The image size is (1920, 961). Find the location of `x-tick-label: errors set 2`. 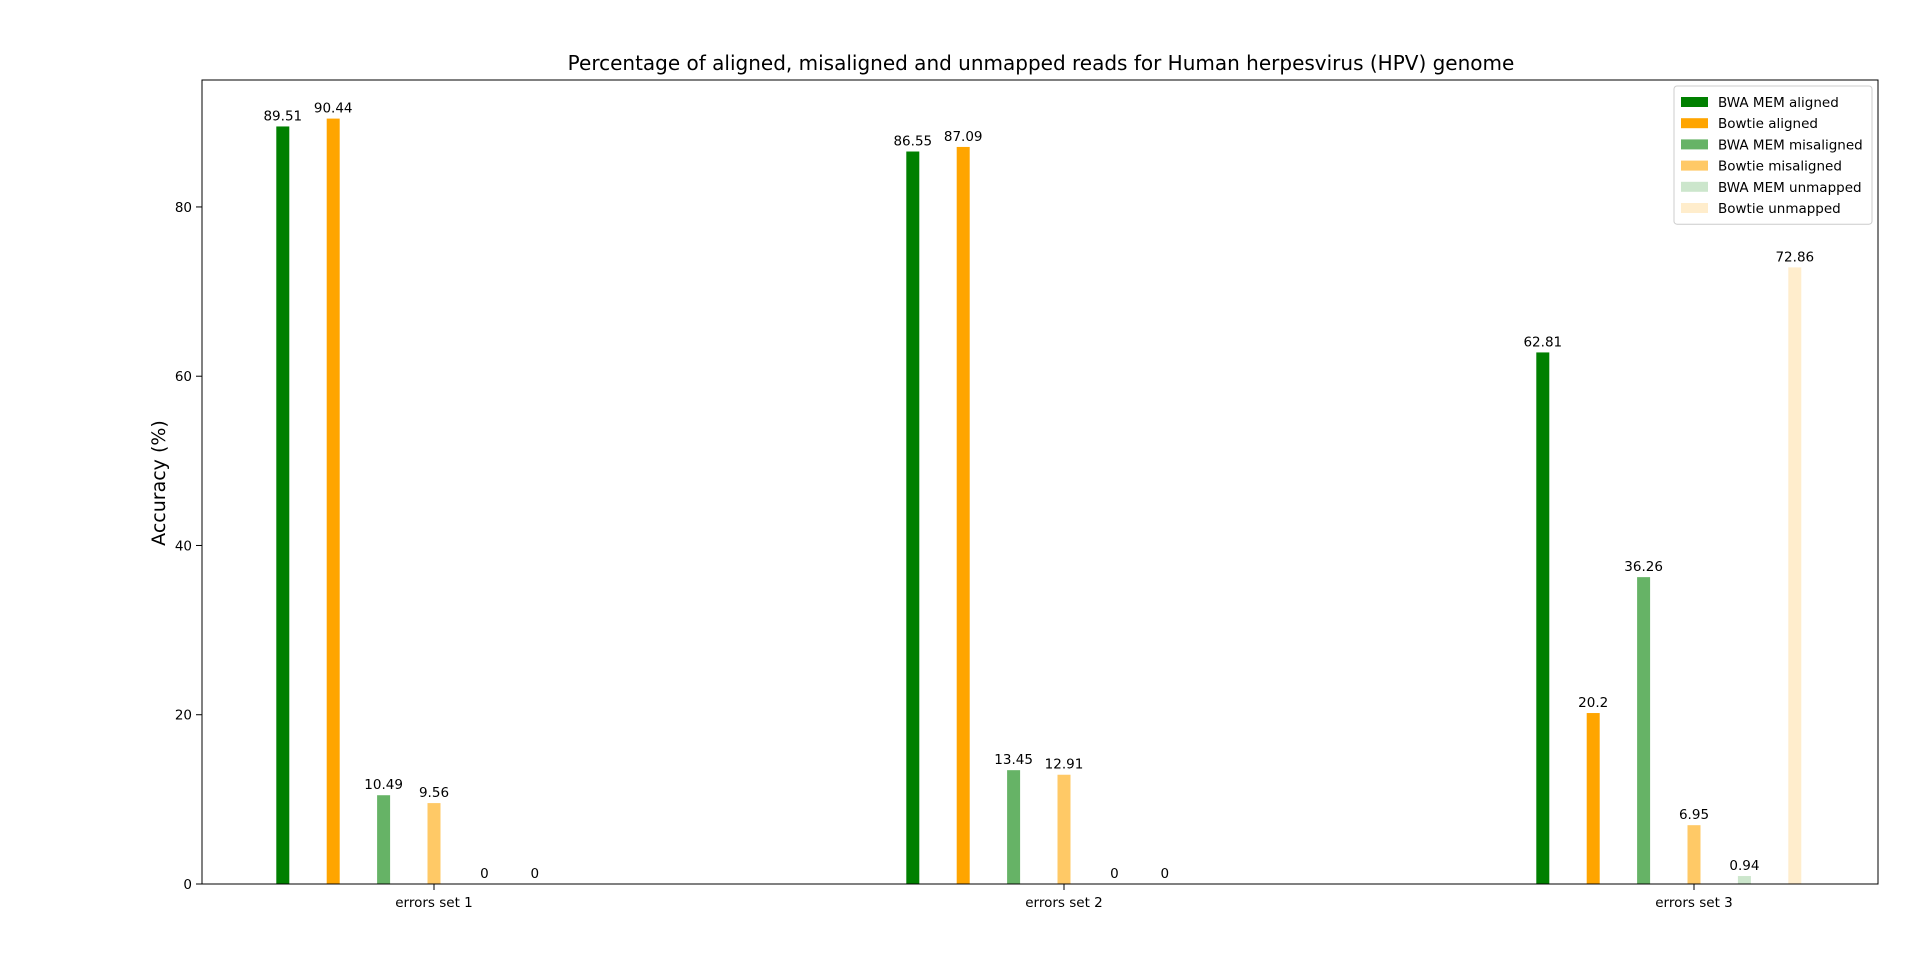

x-tick-label: errors set 2 is located at coordinates (1064, 903).